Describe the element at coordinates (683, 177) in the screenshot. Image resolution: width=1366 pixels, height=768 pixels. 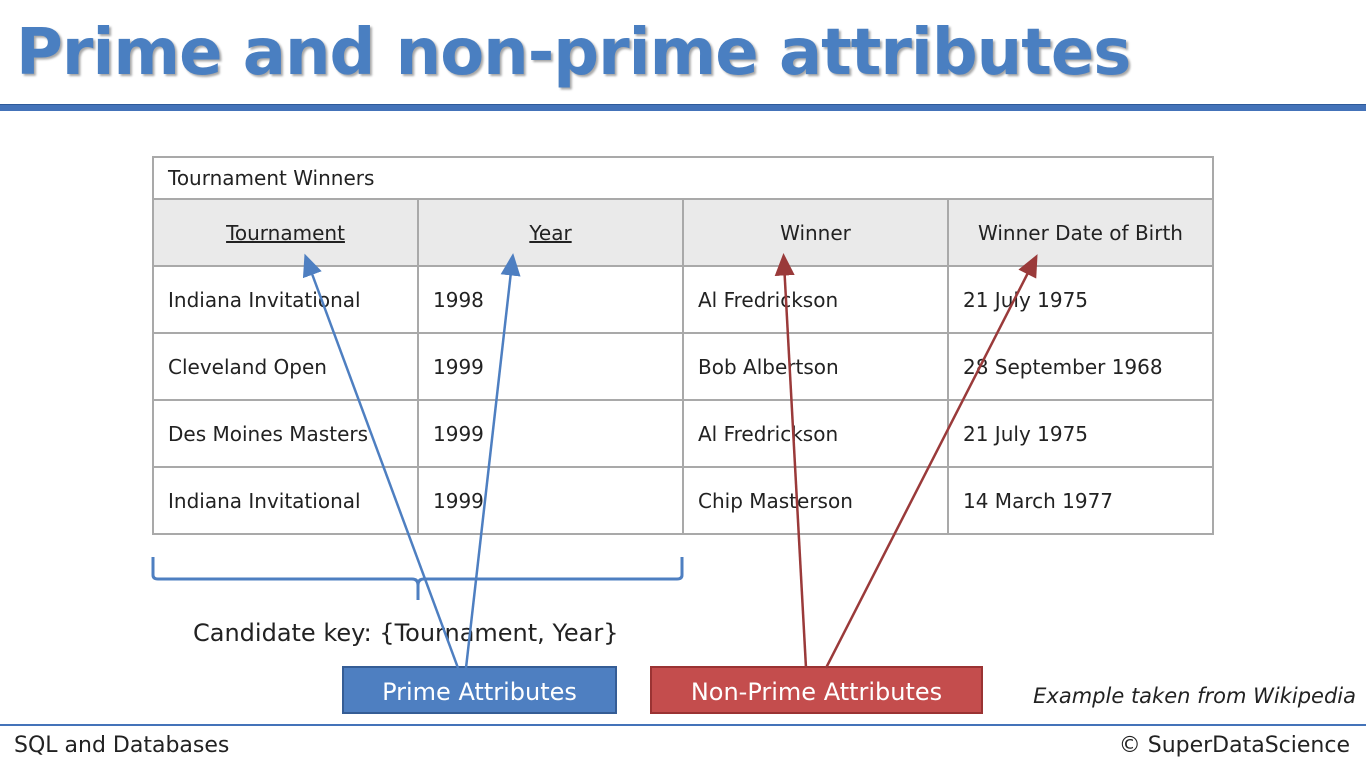
I see `table-caption: Tournament Winners` at that location.